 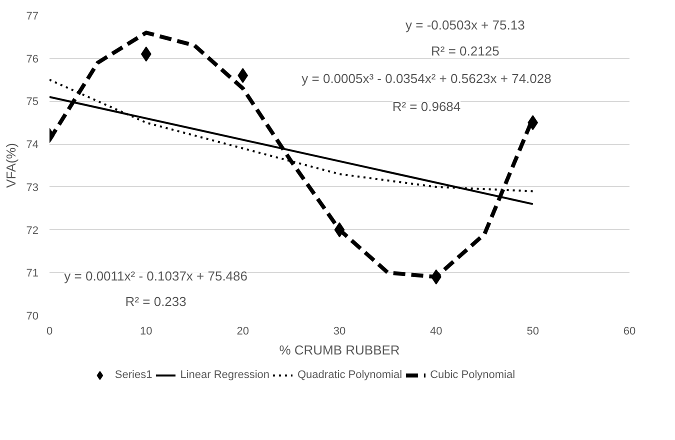 I want to click on y-tick-label: 73, so click(x=32, y=188).